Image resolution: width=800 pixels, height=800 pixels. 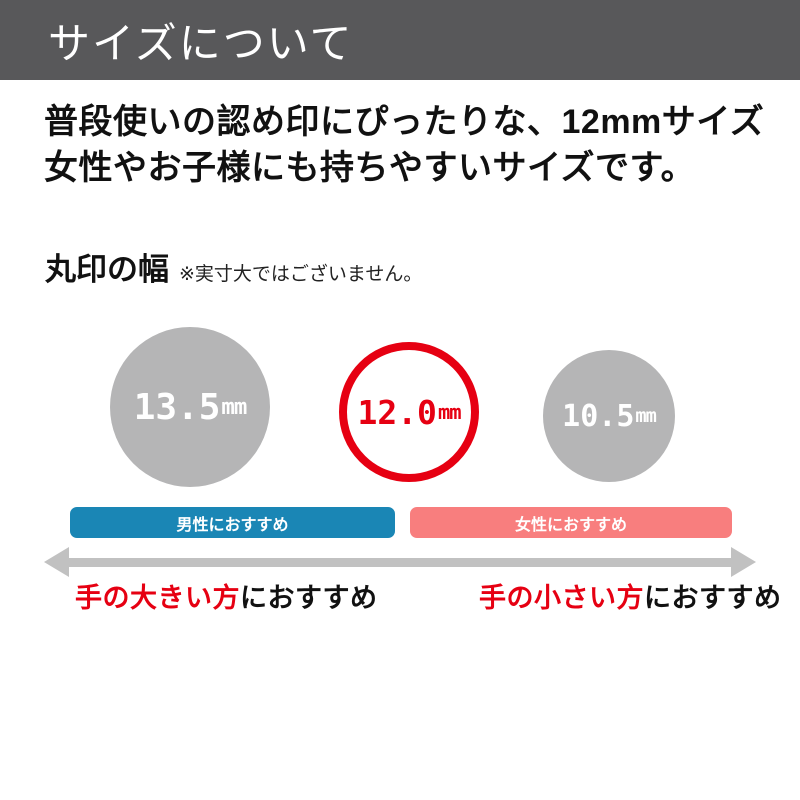 I want to click on size-circle-13-5mm: 13.5 mm, so click(x=190, y=407).